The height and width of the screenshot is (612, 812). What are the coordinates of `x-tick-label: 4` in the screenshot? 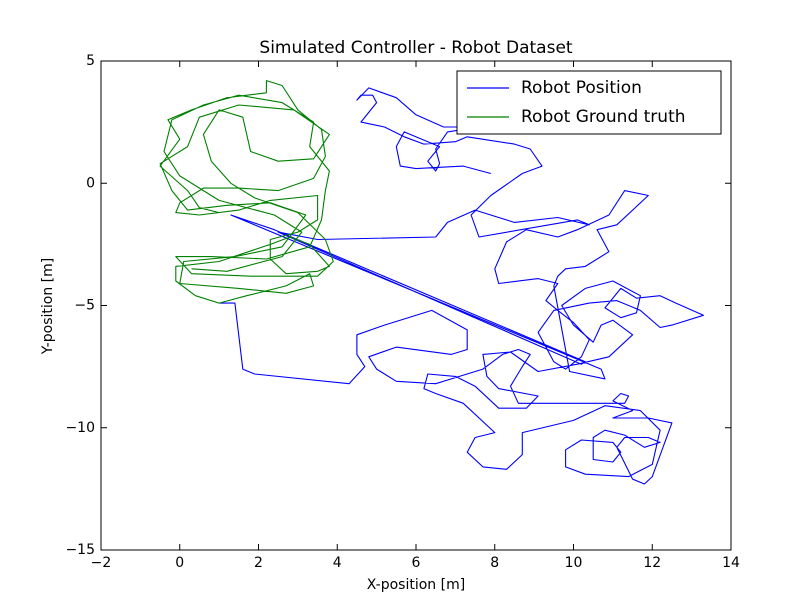 It's located at (337, 563).